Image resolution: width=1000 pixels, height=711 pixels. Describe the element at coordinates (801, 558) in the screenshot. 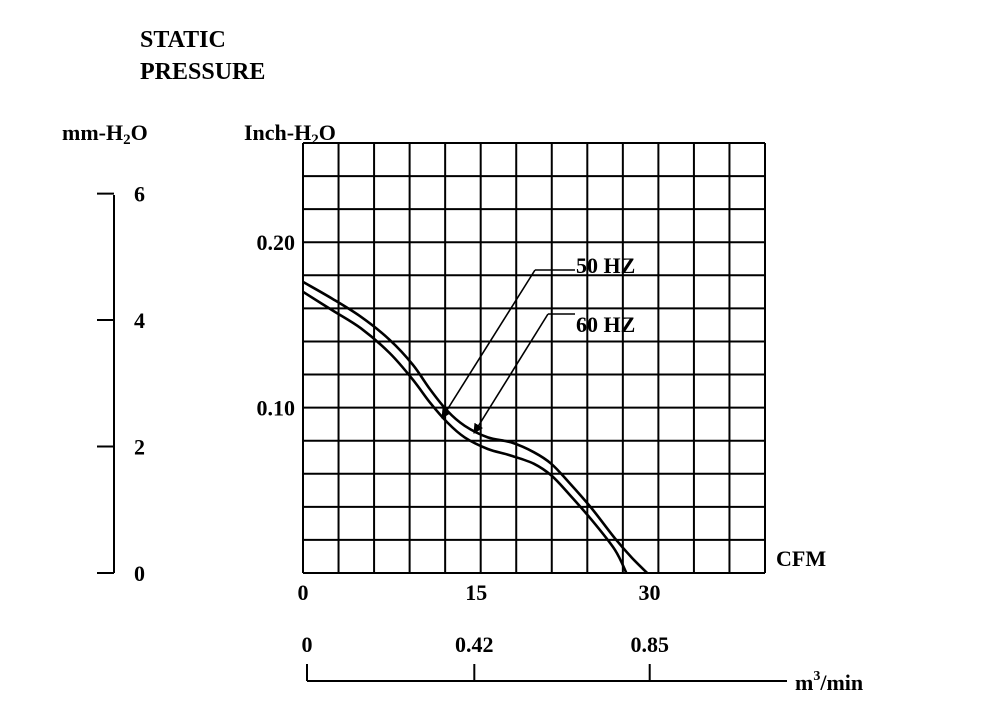

I see `x-axis-label-cfm: CFM` at that location.